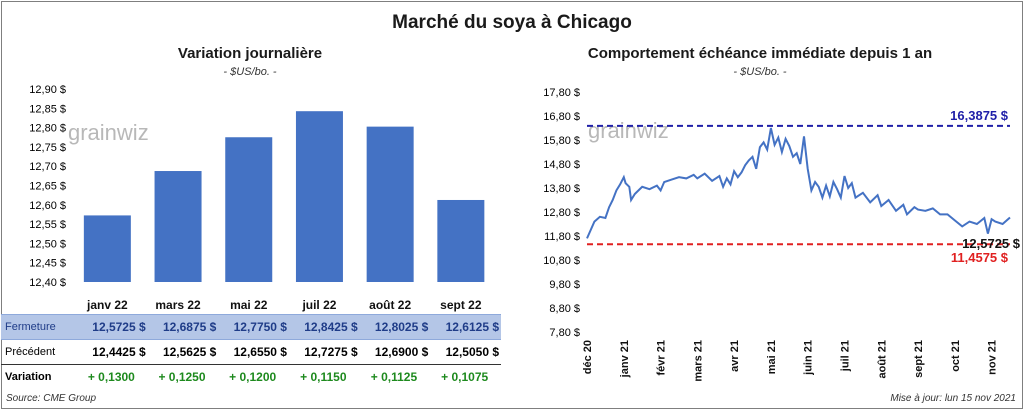 This screenshot has height=410, width=1024. Describe the element at coordinates (461, 305) in the screenshot. I see `x-category-label: sept 22` at that location.